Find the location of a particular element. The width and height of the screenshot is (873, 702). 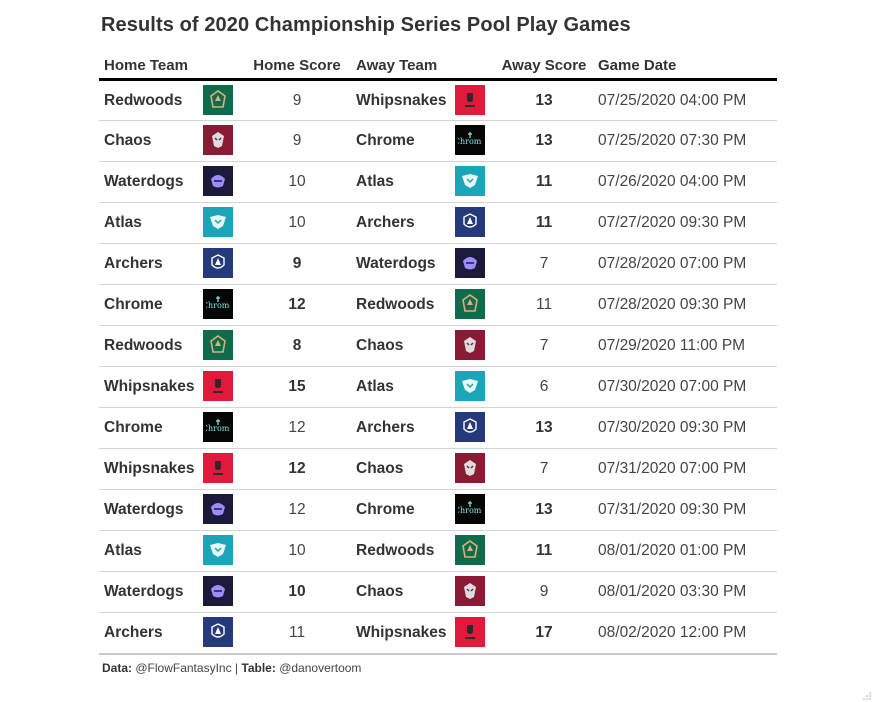

game-date: 07/25/2020 04:00 PM is located at coordinates (672, 100).